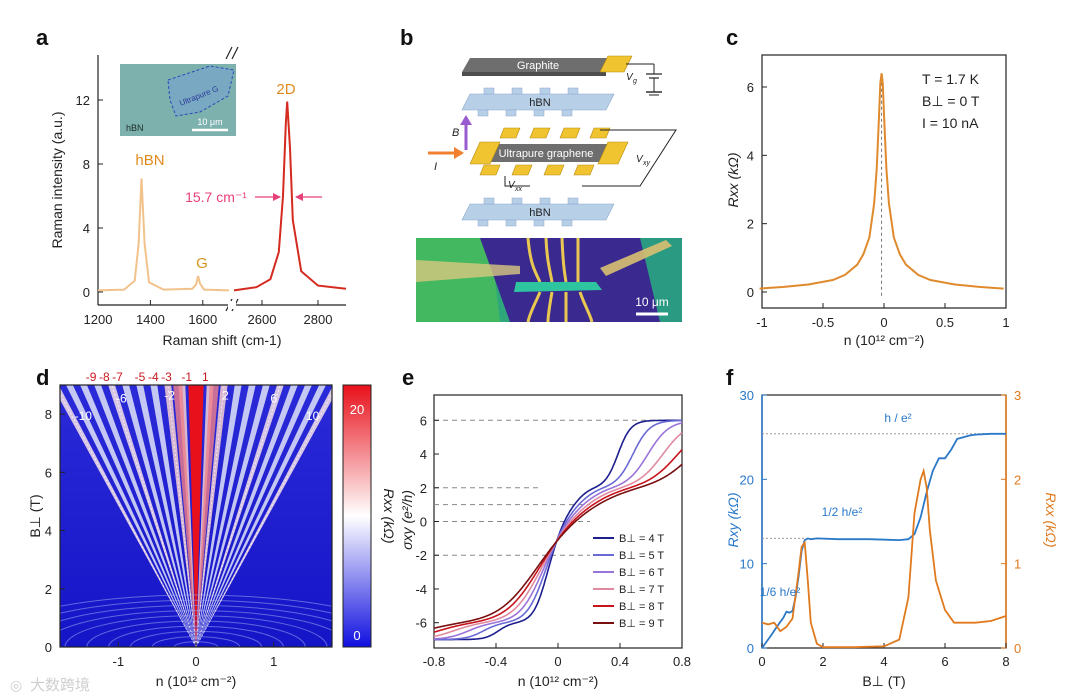  Describe the element at coordinates (518, 189) in the screenshot. I see `b-vxx-sub: xx` at that location.